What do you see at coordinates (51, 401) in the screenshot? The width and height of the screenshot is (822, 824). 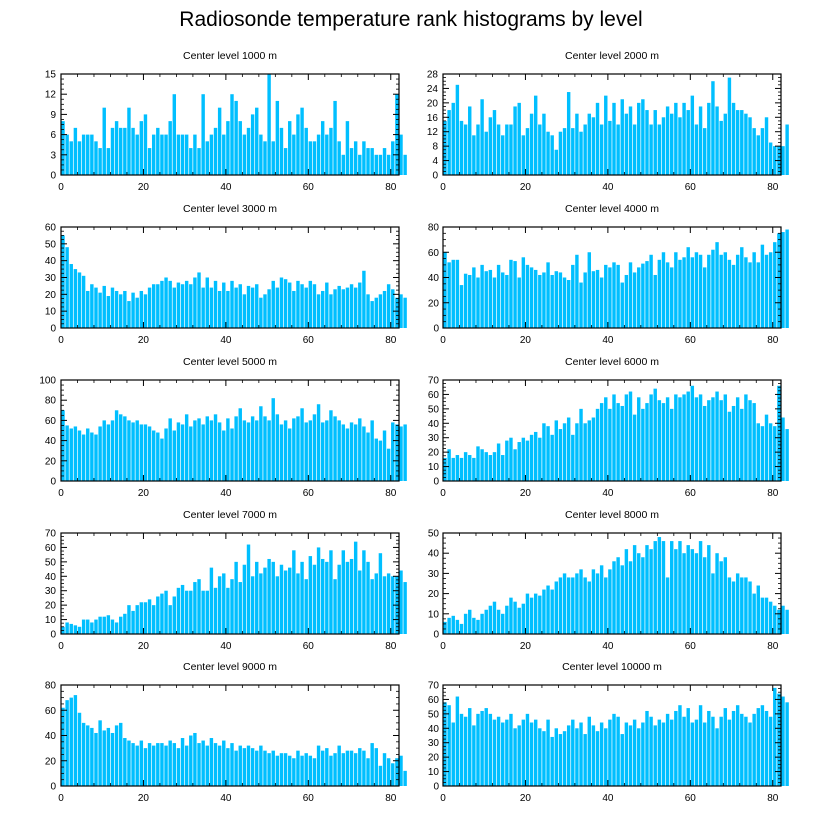 I see `y-tick-label: 80` at bounding box center [51, 401].